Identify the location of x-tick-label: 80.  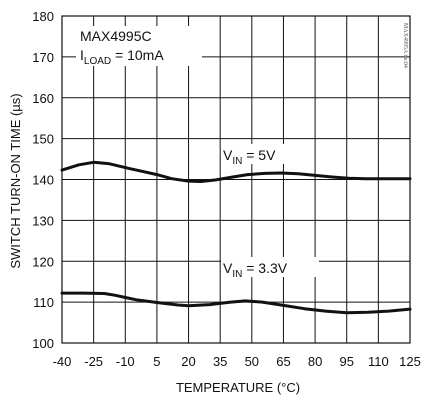
(315, 361).